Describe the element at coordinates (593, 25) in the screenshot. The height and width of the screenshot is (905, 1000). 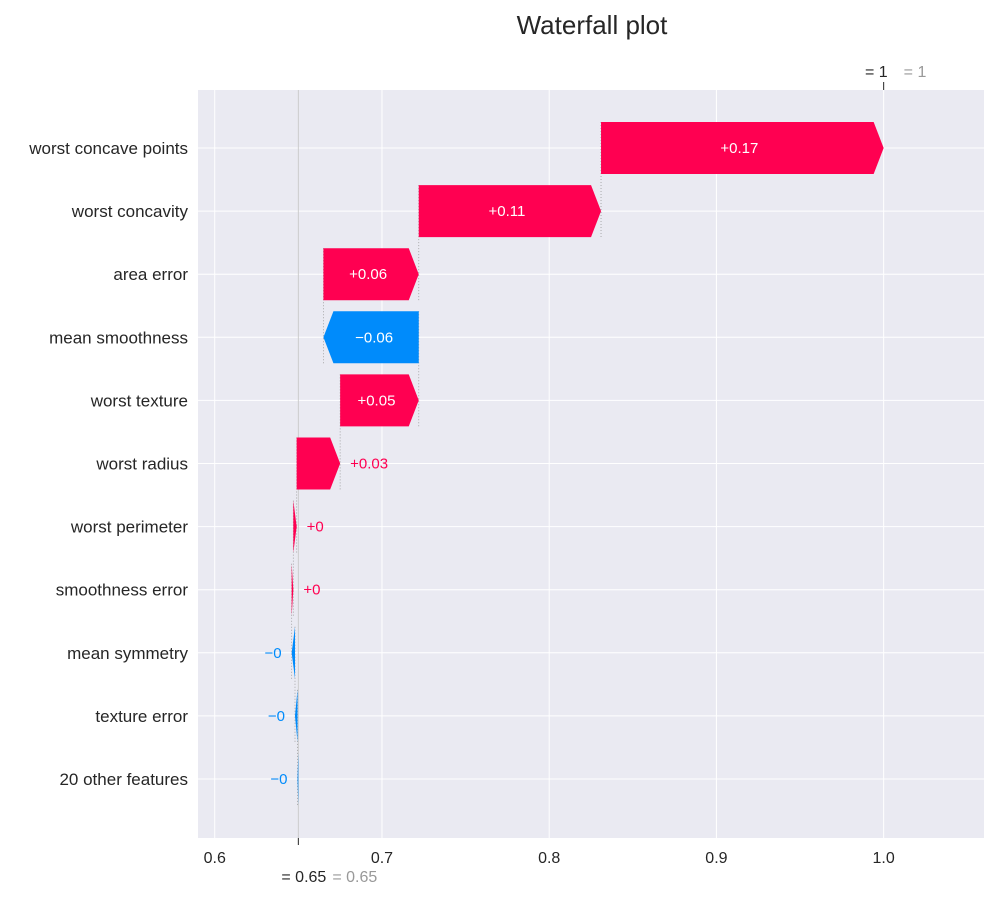
I see `chart-title: Waterfall plot` at that location.